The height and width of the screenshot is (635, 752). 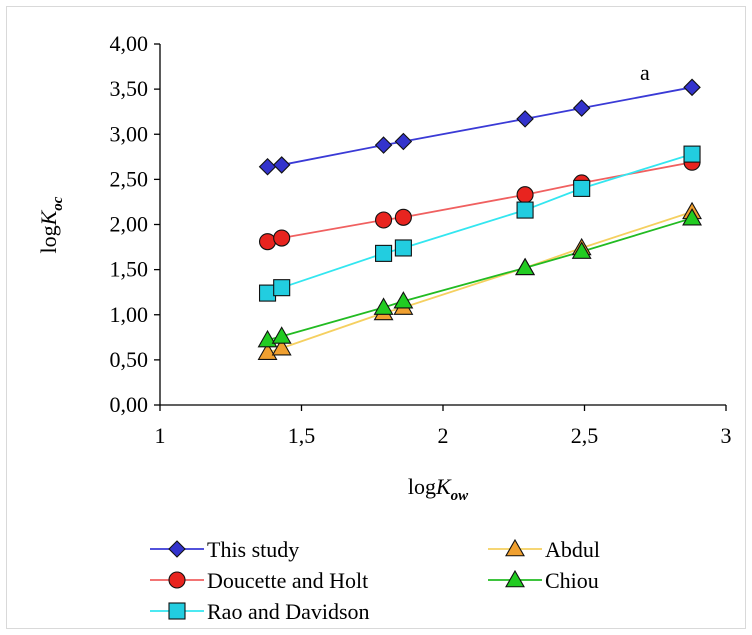 I want to click on x-tick-label: 3, so click(x=726, y=435).